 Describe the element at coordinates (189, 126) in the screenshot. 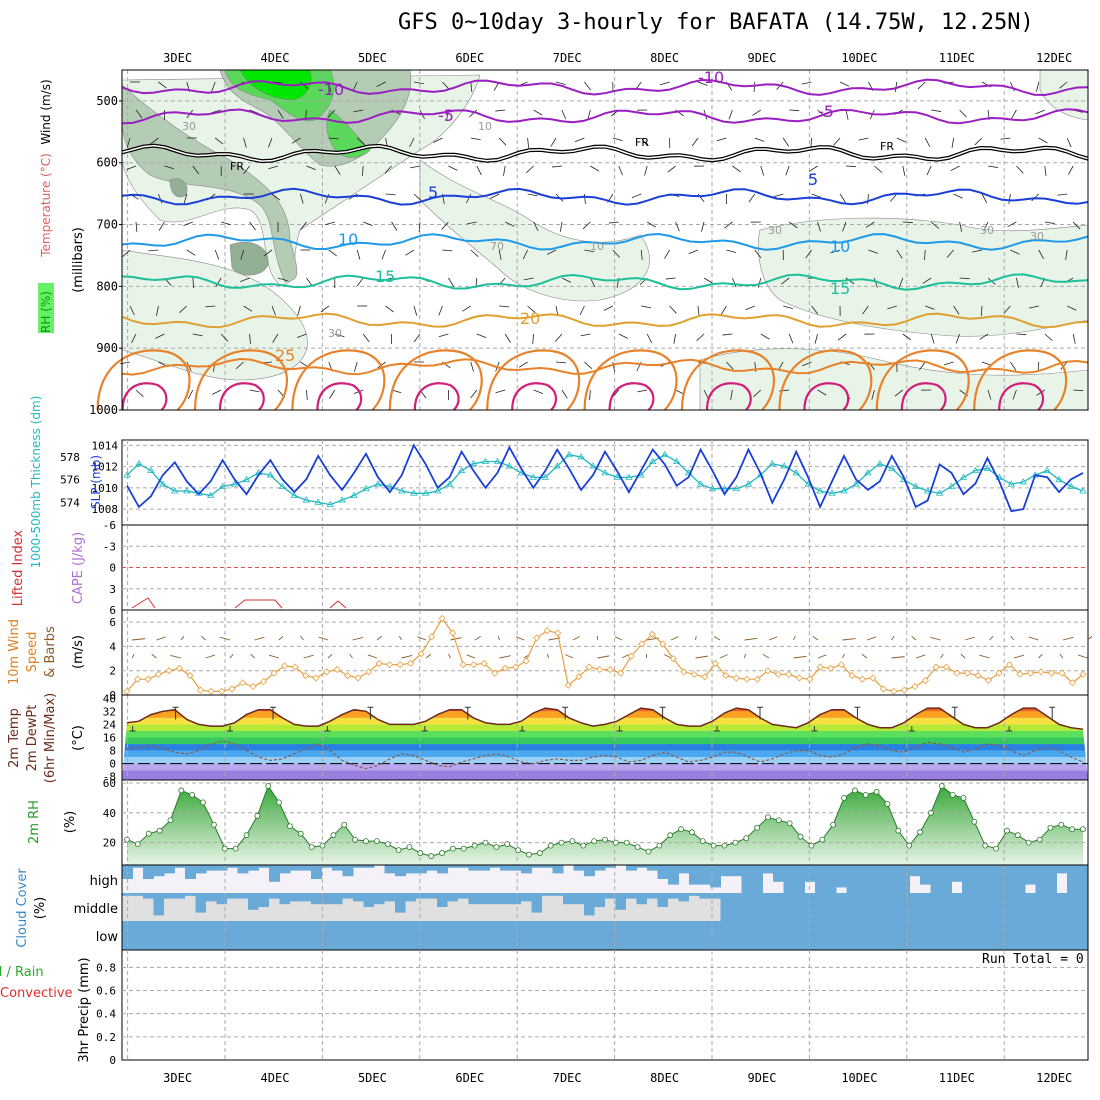

I see `rh-label: 30` at that location.